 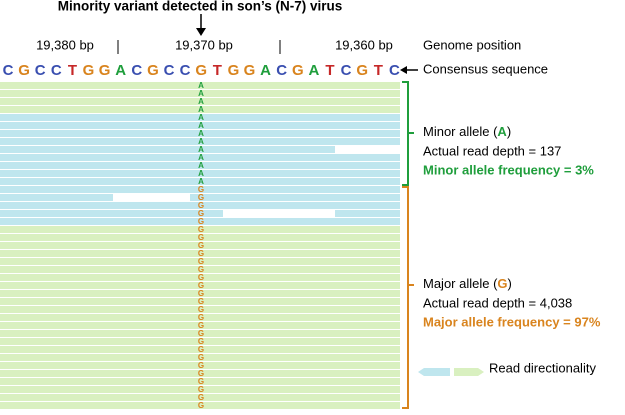 I want to click on minor-bracket, so click(x=408, y=133).